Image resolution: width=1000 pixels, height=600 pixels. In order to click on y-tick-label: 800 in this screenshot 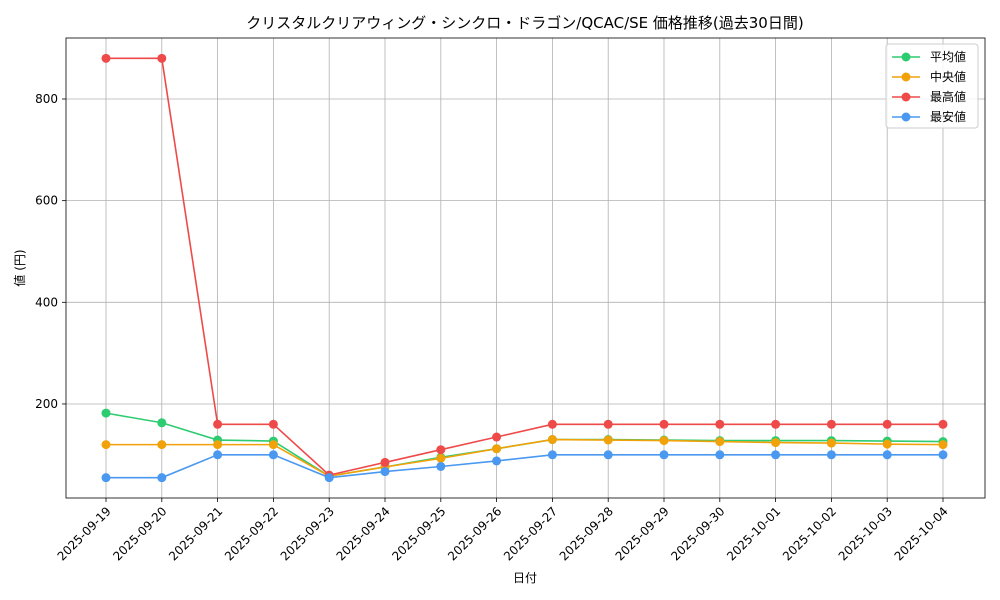, I will do `click(46, 99)`.